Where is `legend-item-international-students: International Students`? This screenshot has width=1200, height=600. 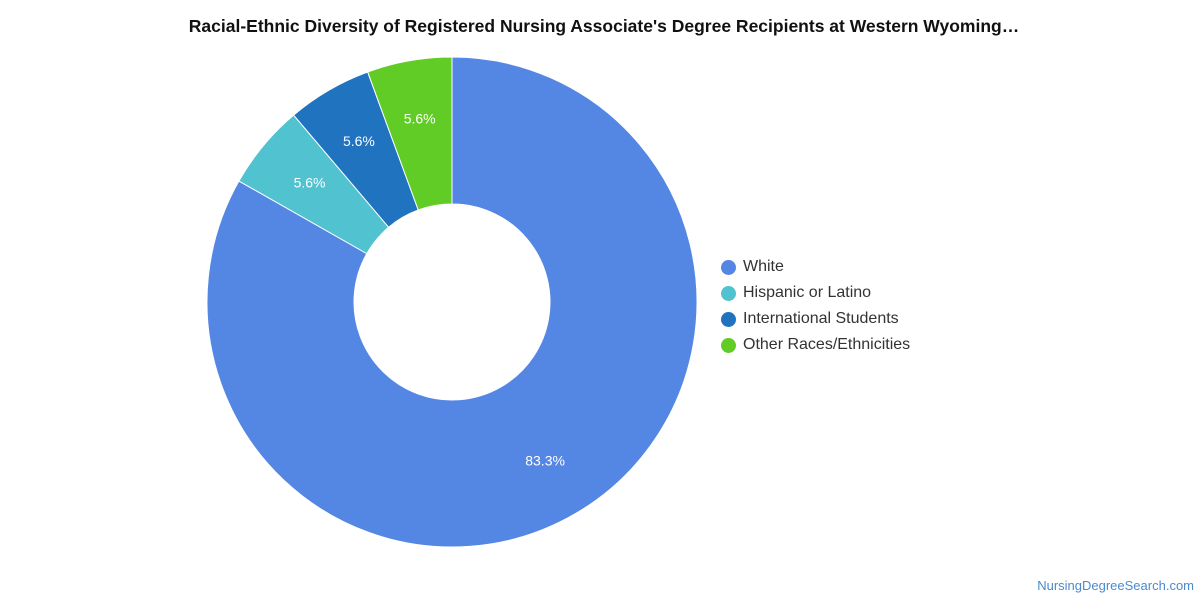 legend-item-international-students: International Students is located at coordinates (815, 319).